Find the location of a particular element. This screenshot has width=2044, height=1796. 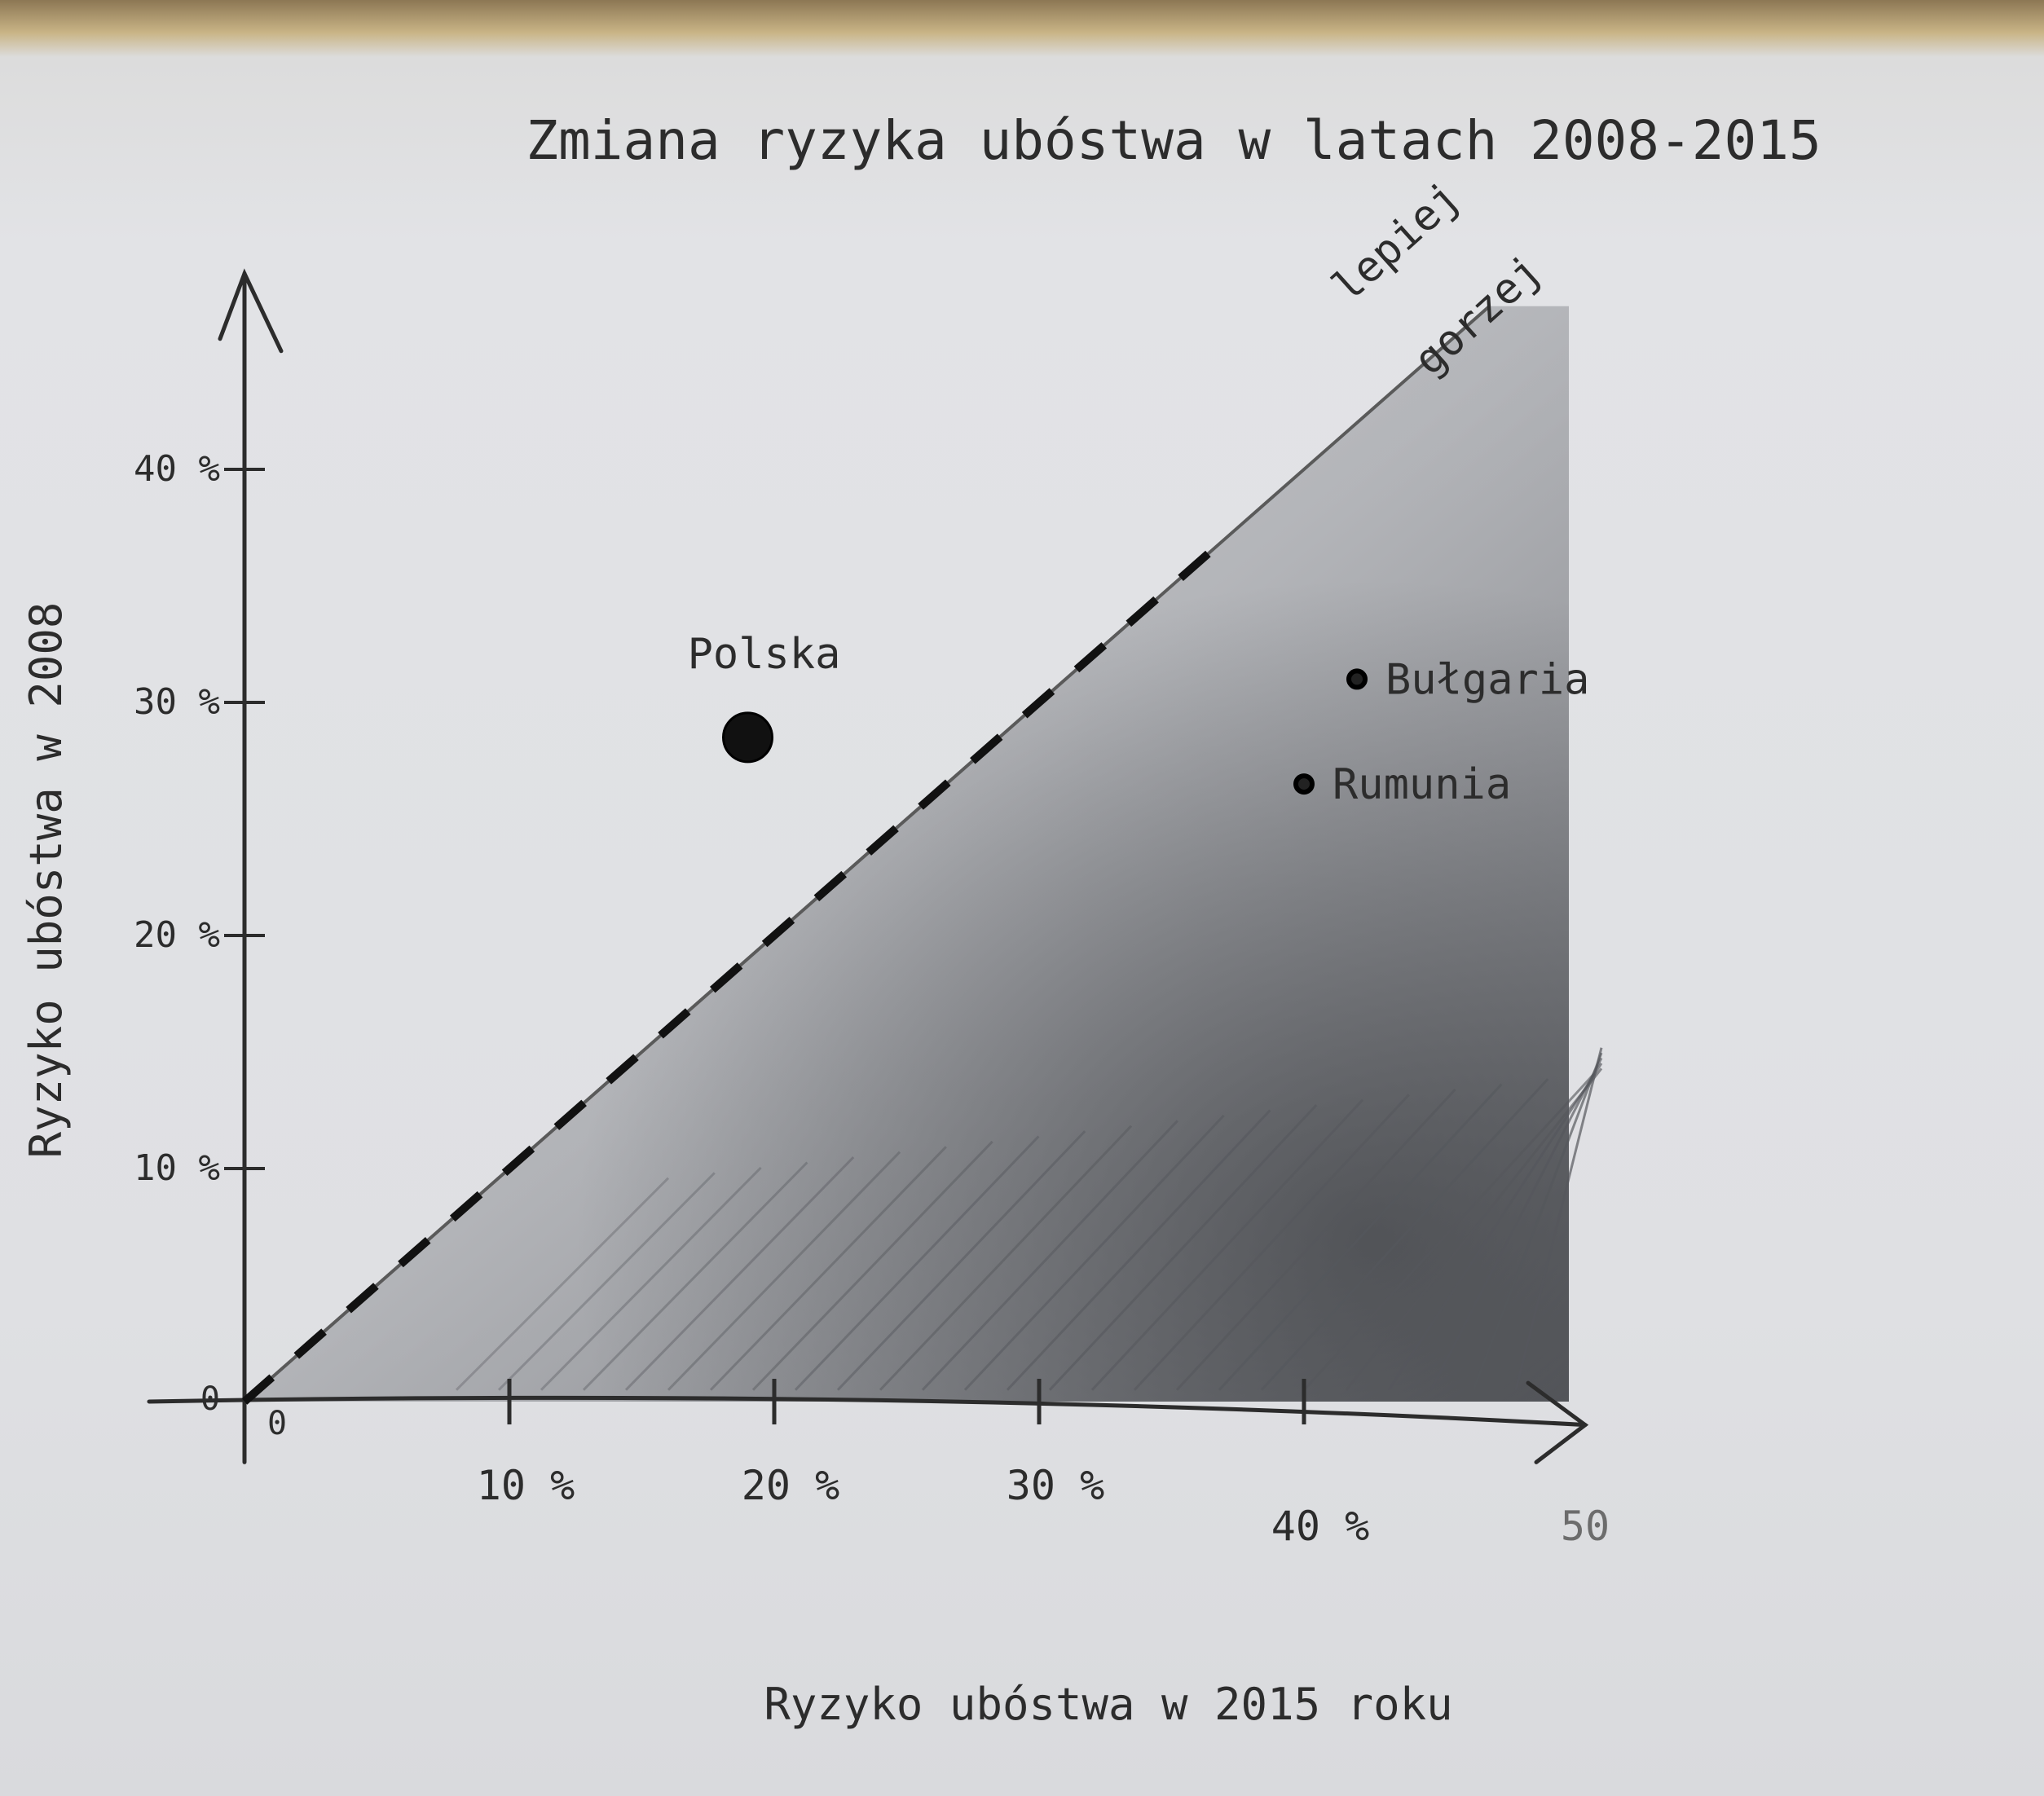

data-point-rumunia is located at coordinates (1304, 784).